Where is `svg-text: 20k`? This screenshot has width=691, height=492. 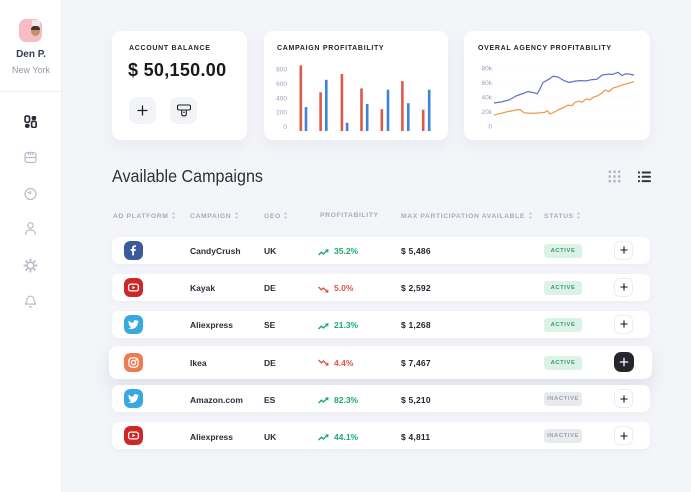 svg-text: 20k is located at coordinates (487, 112).